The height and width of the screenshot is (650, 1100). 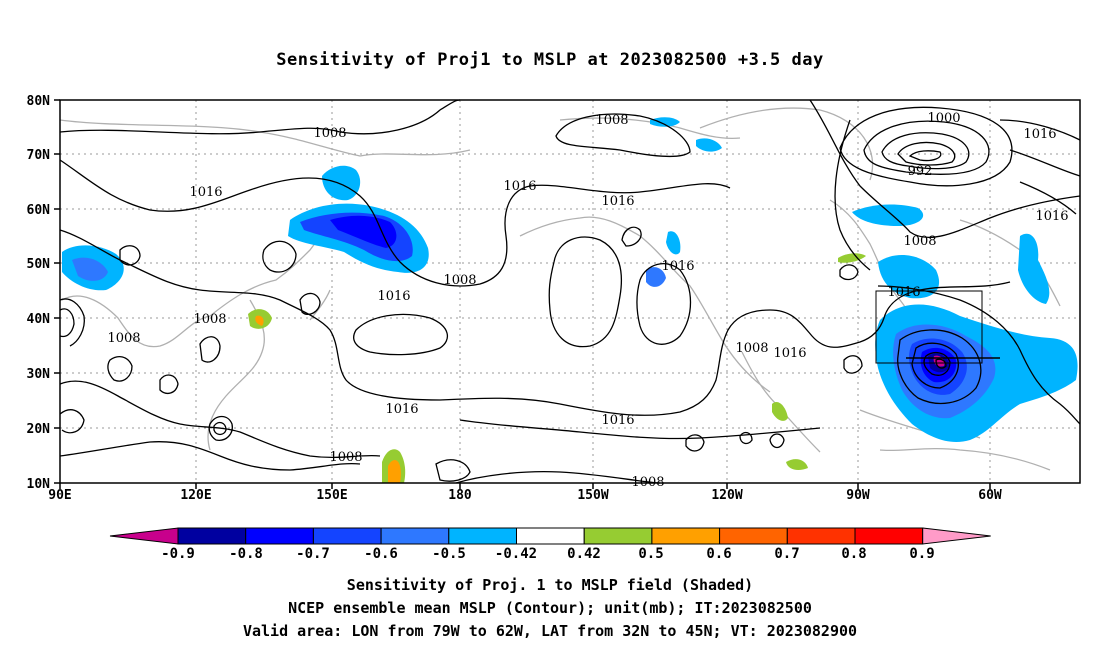 What do you see at coordinates (39, 429) in the screenshot?
I see `lat-label: 20N` at bounding box center [39, 429].